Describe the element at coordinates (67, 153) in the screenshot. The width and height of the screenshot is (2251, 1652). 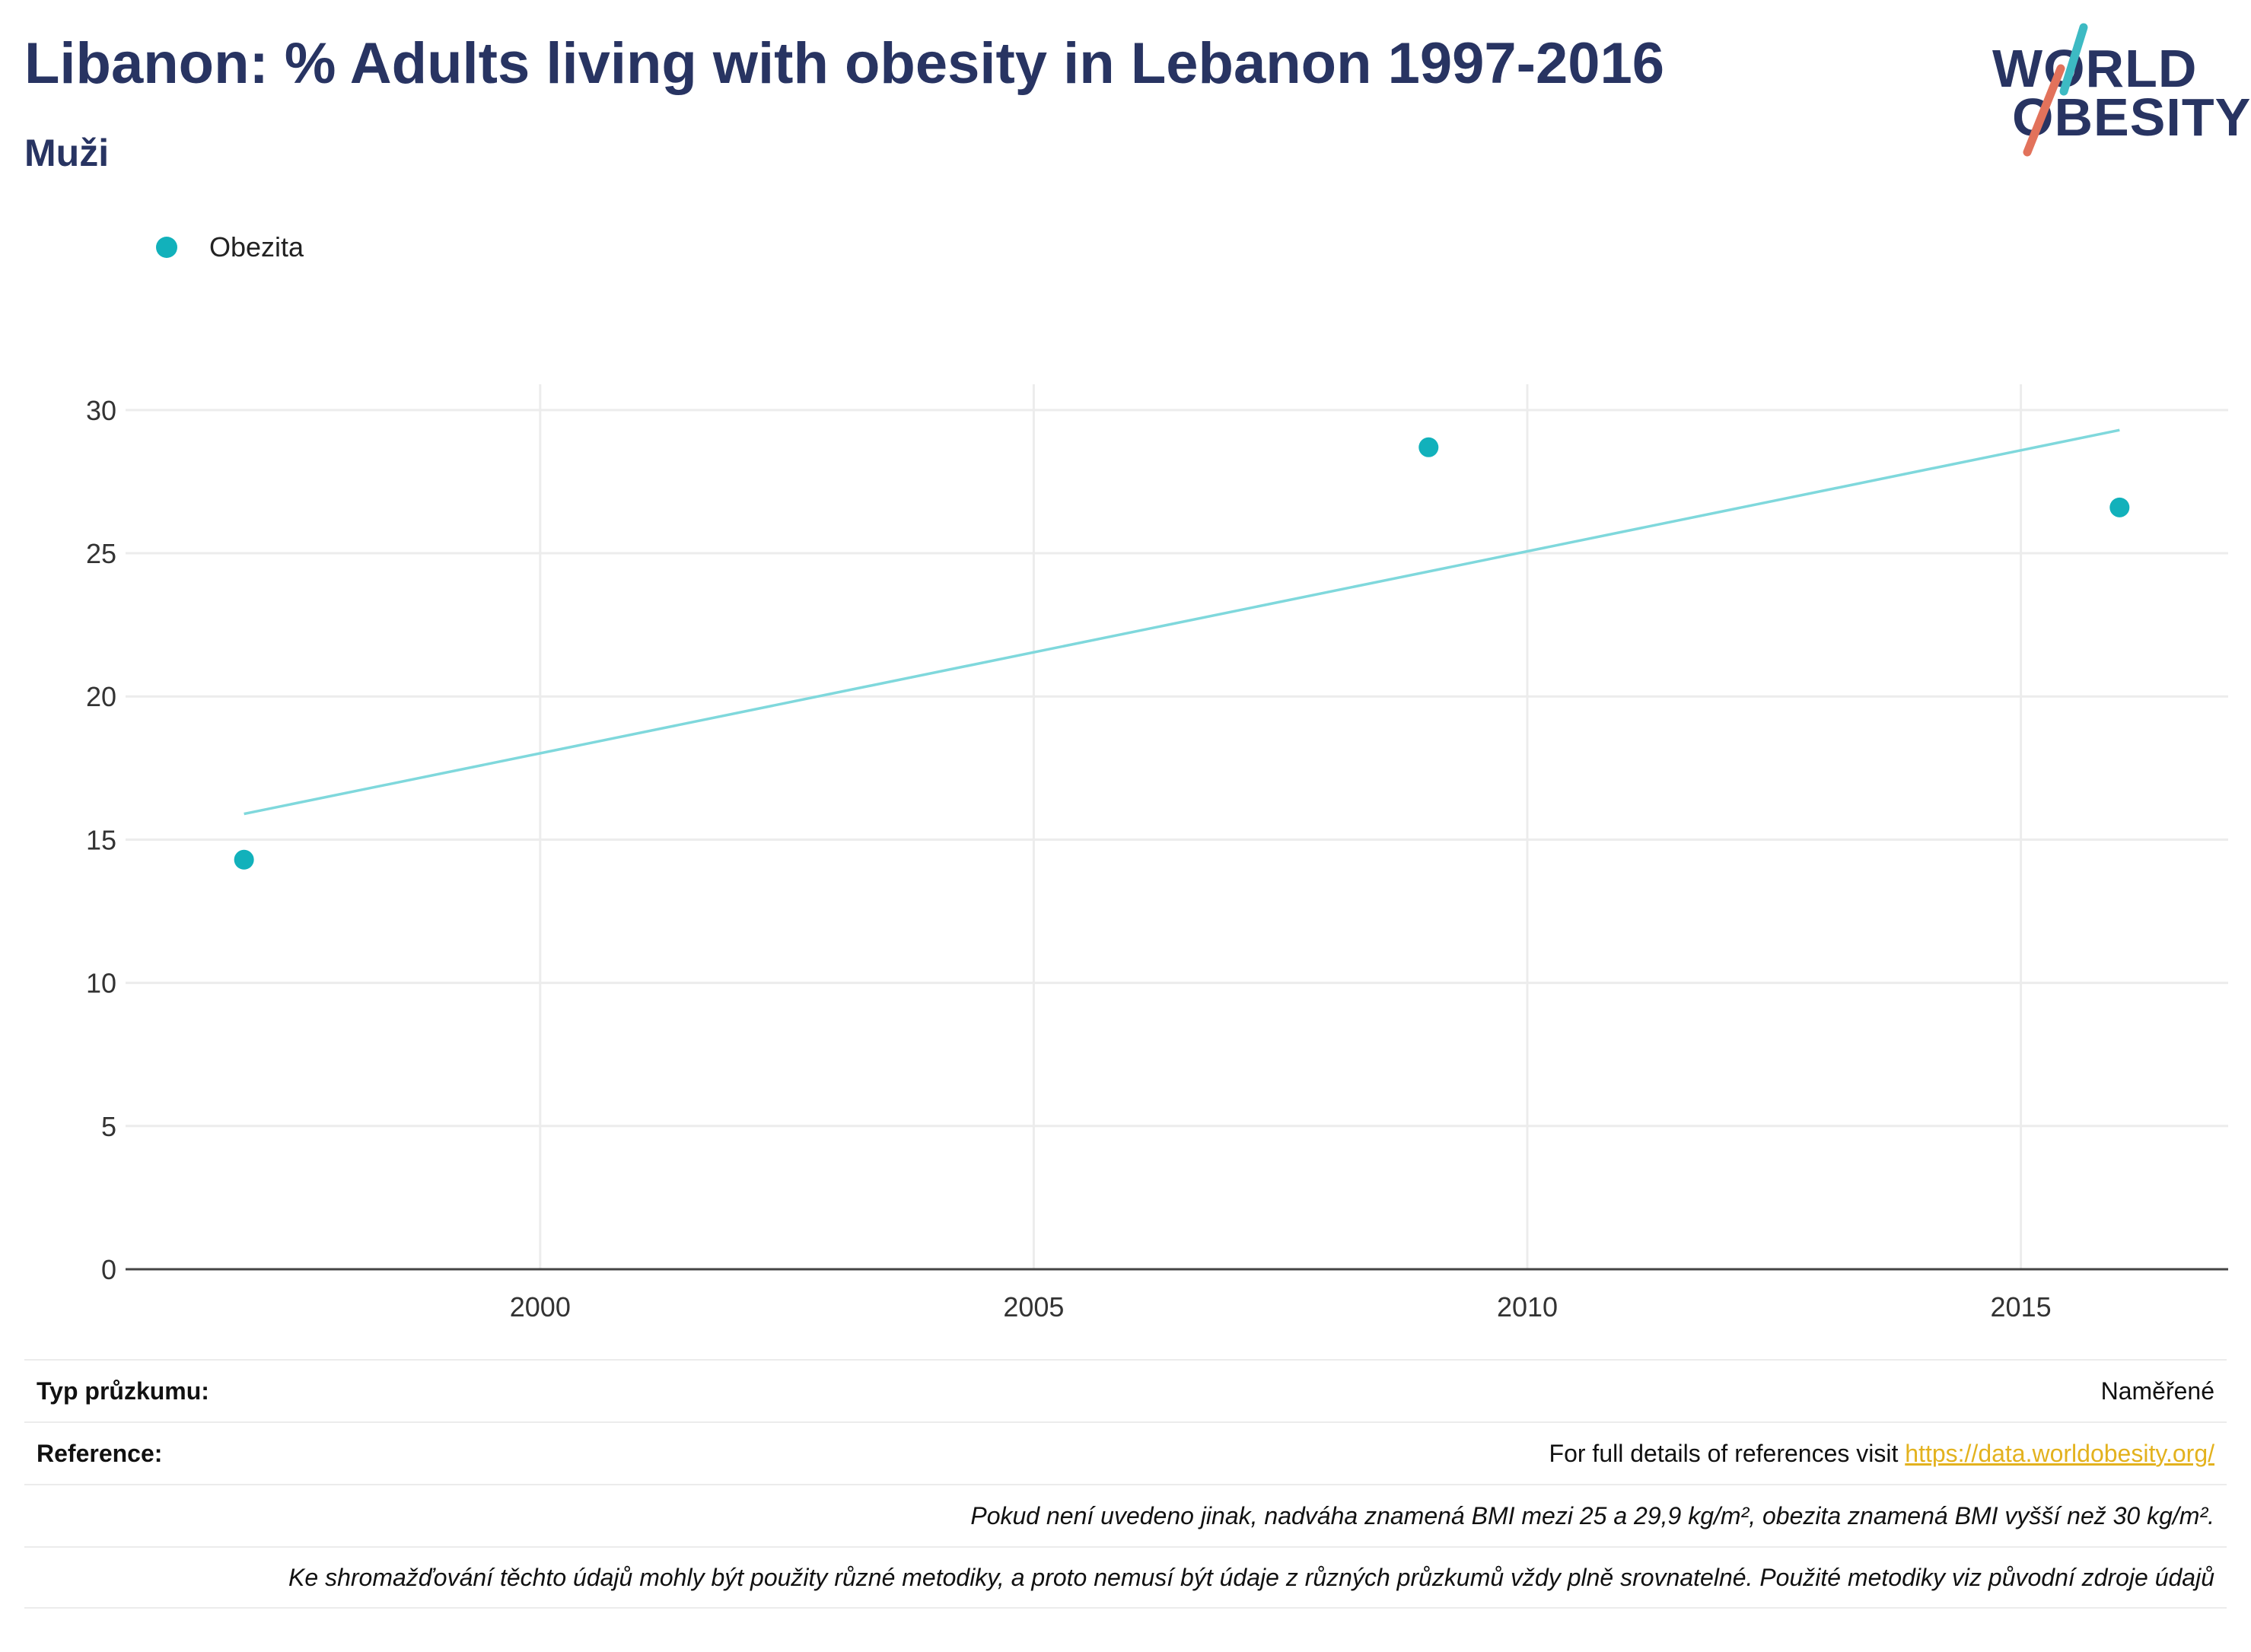
I see `page-subtitle: Muži` at that location.